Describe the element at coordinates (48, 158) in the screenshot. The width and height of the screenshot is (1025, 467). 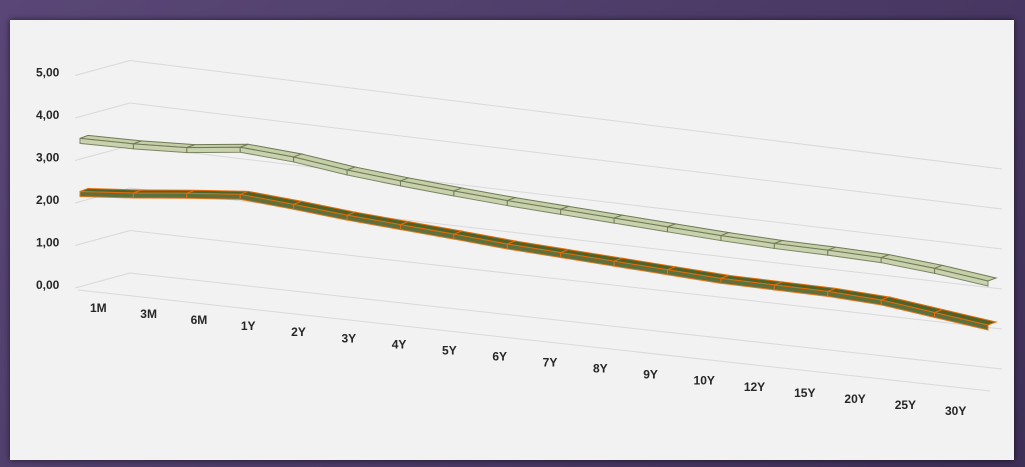
I see `y-tick-label: 3,00` at that location.